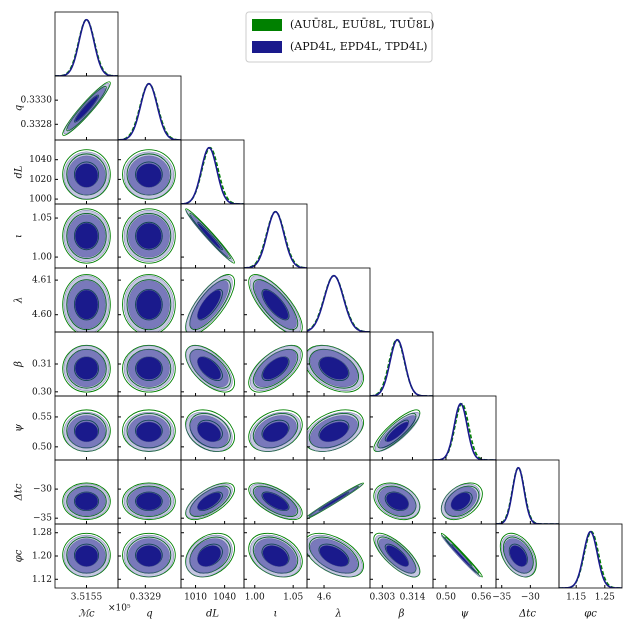  I want to click on y-tick-label: 1040, so click(40, 160).